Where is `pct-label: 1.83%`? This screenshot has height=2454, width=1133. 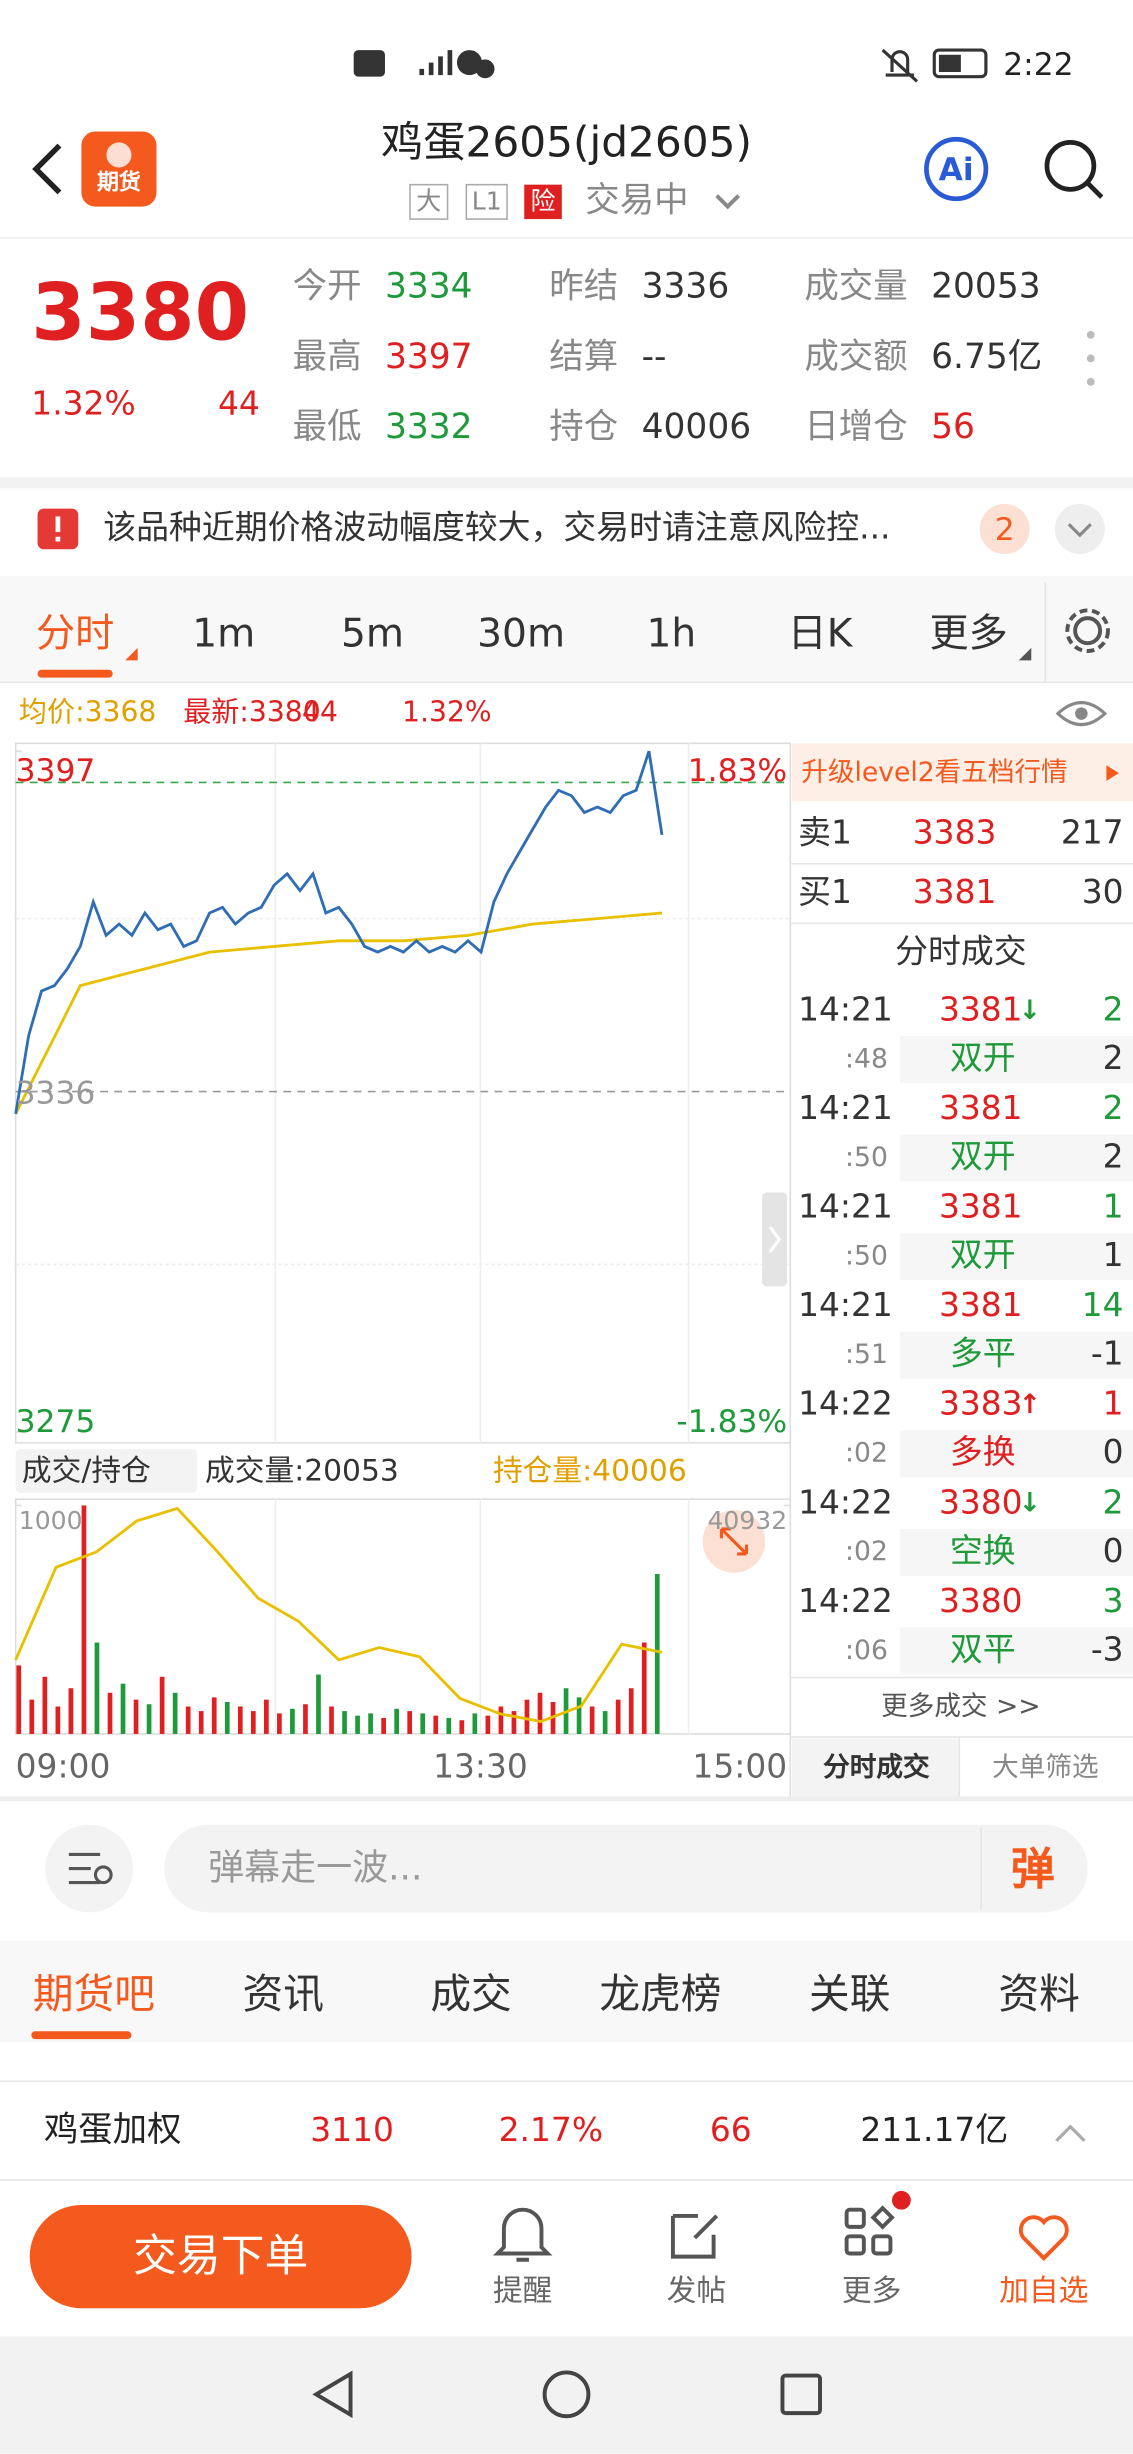
pct-label: 1.83% is located at coordinates (737, 770).